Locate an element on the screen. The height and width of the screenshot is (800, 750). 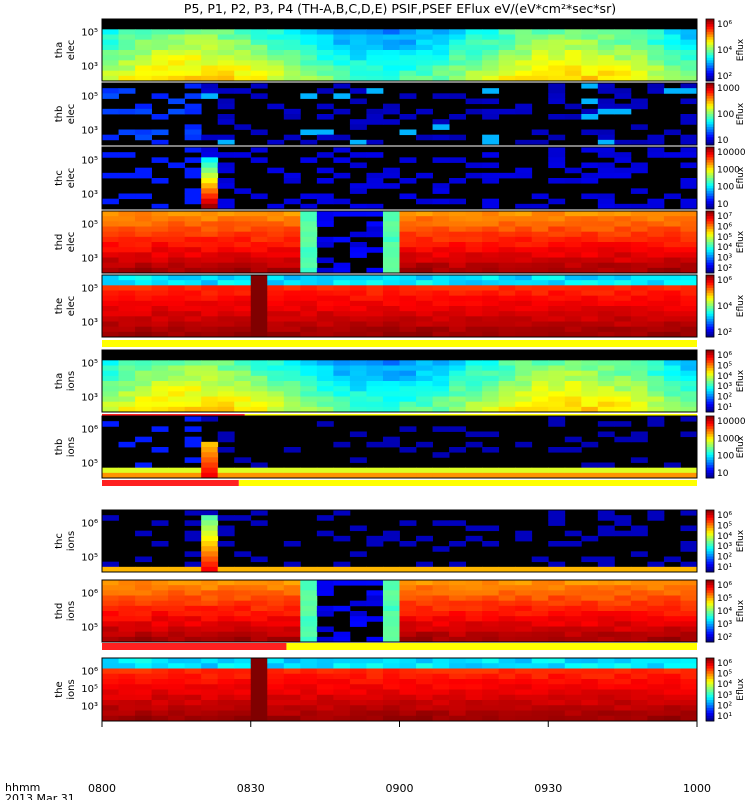
date-label: 2013 Mar 31 is located at coordinates (40, 796).